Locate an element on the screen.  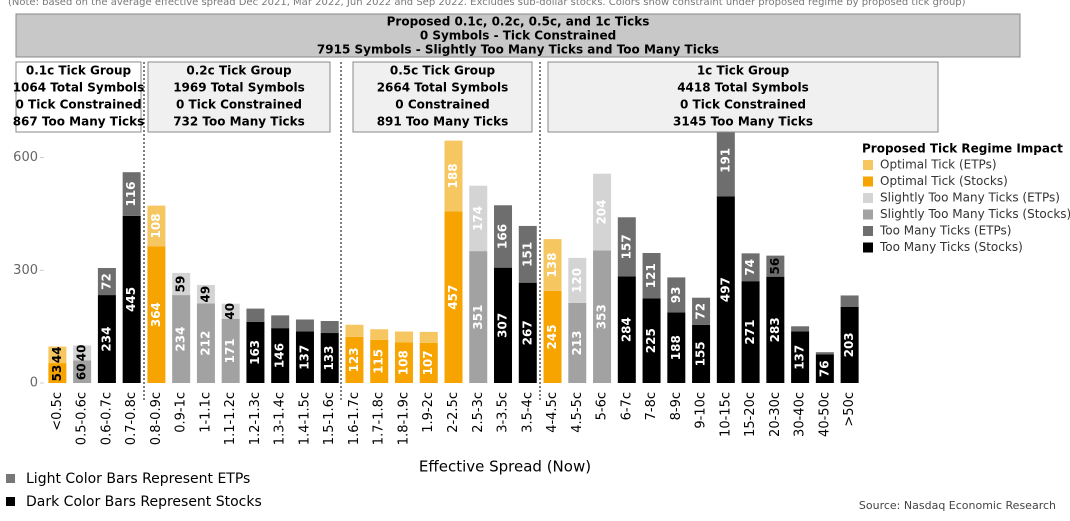
data-label: 351 is located at coordinates (478, 317).